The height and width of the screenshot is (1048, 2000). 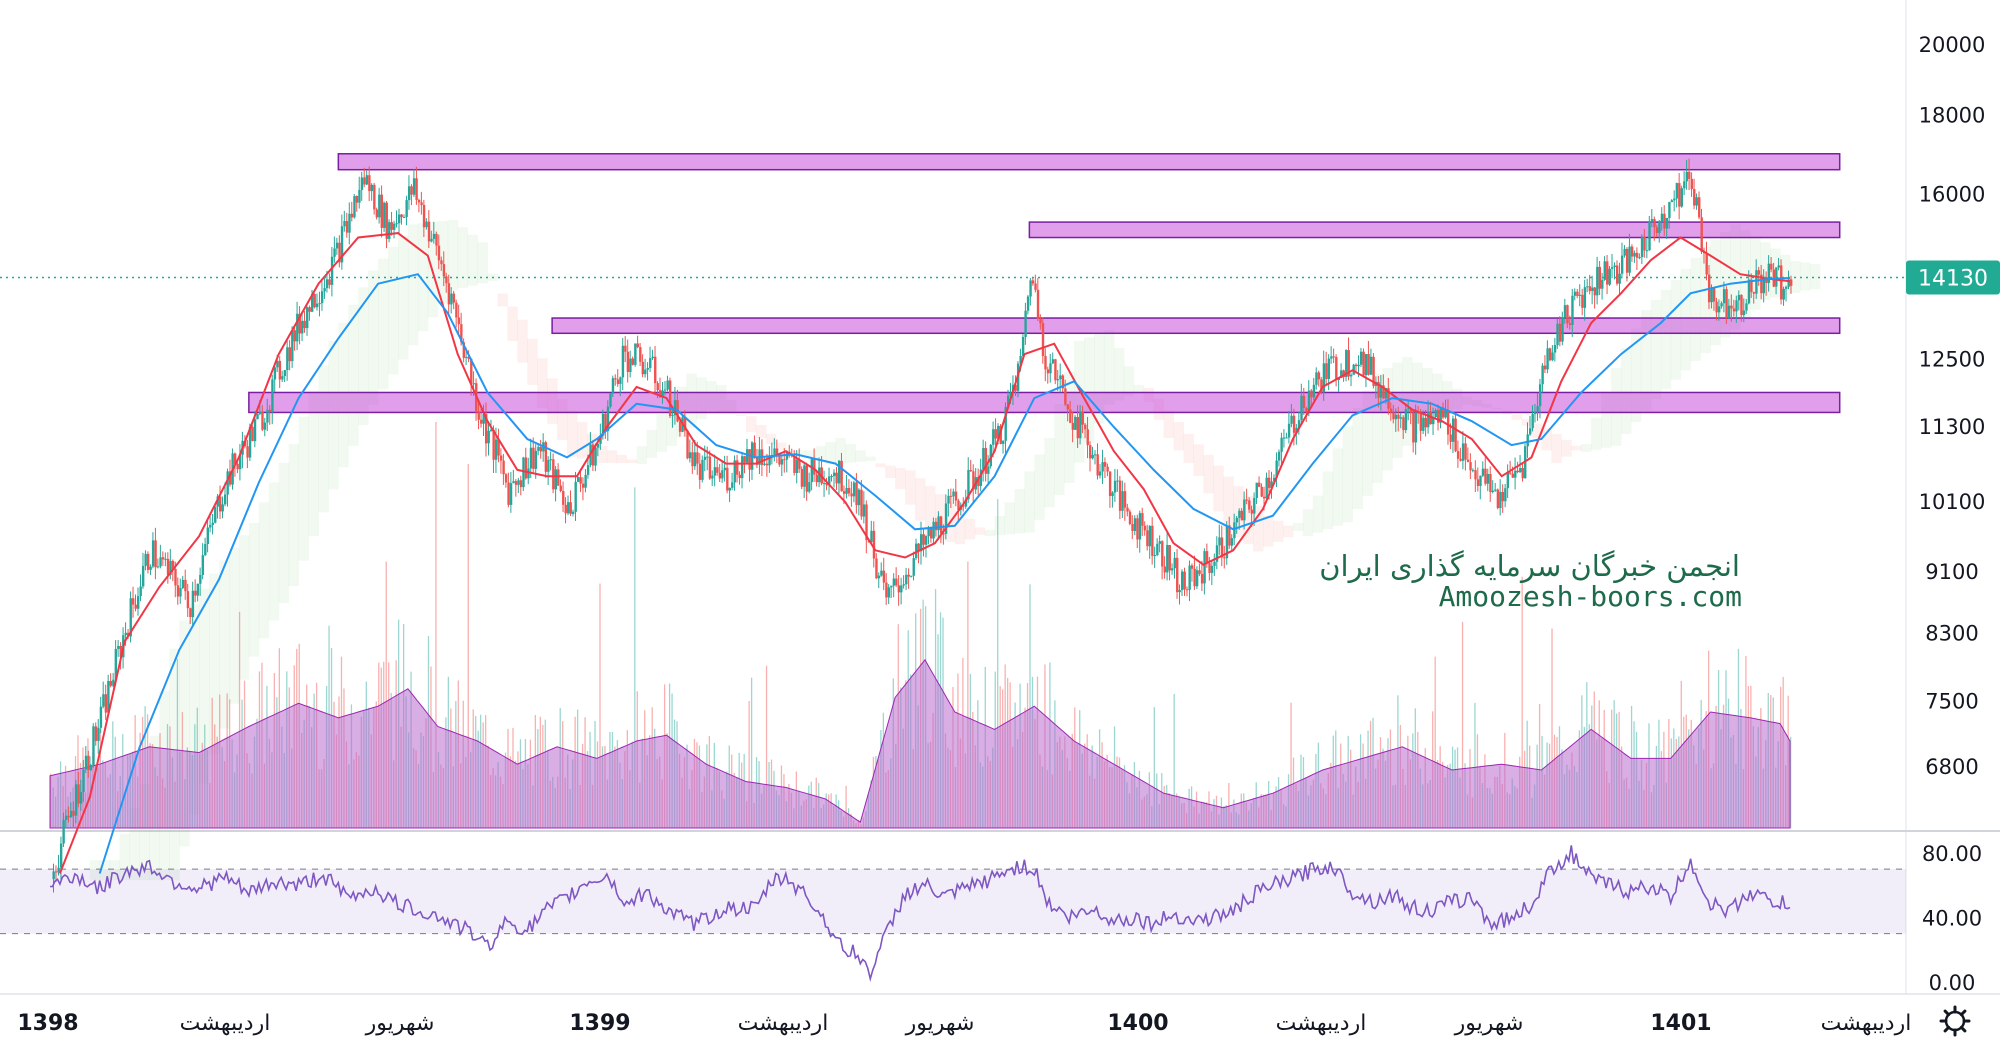 What do you see at coordinates (1952, 918) in the screenshot?
I see `rsi-axis: 80.00 40.00 0.00` at bounding box center [1952, 918].